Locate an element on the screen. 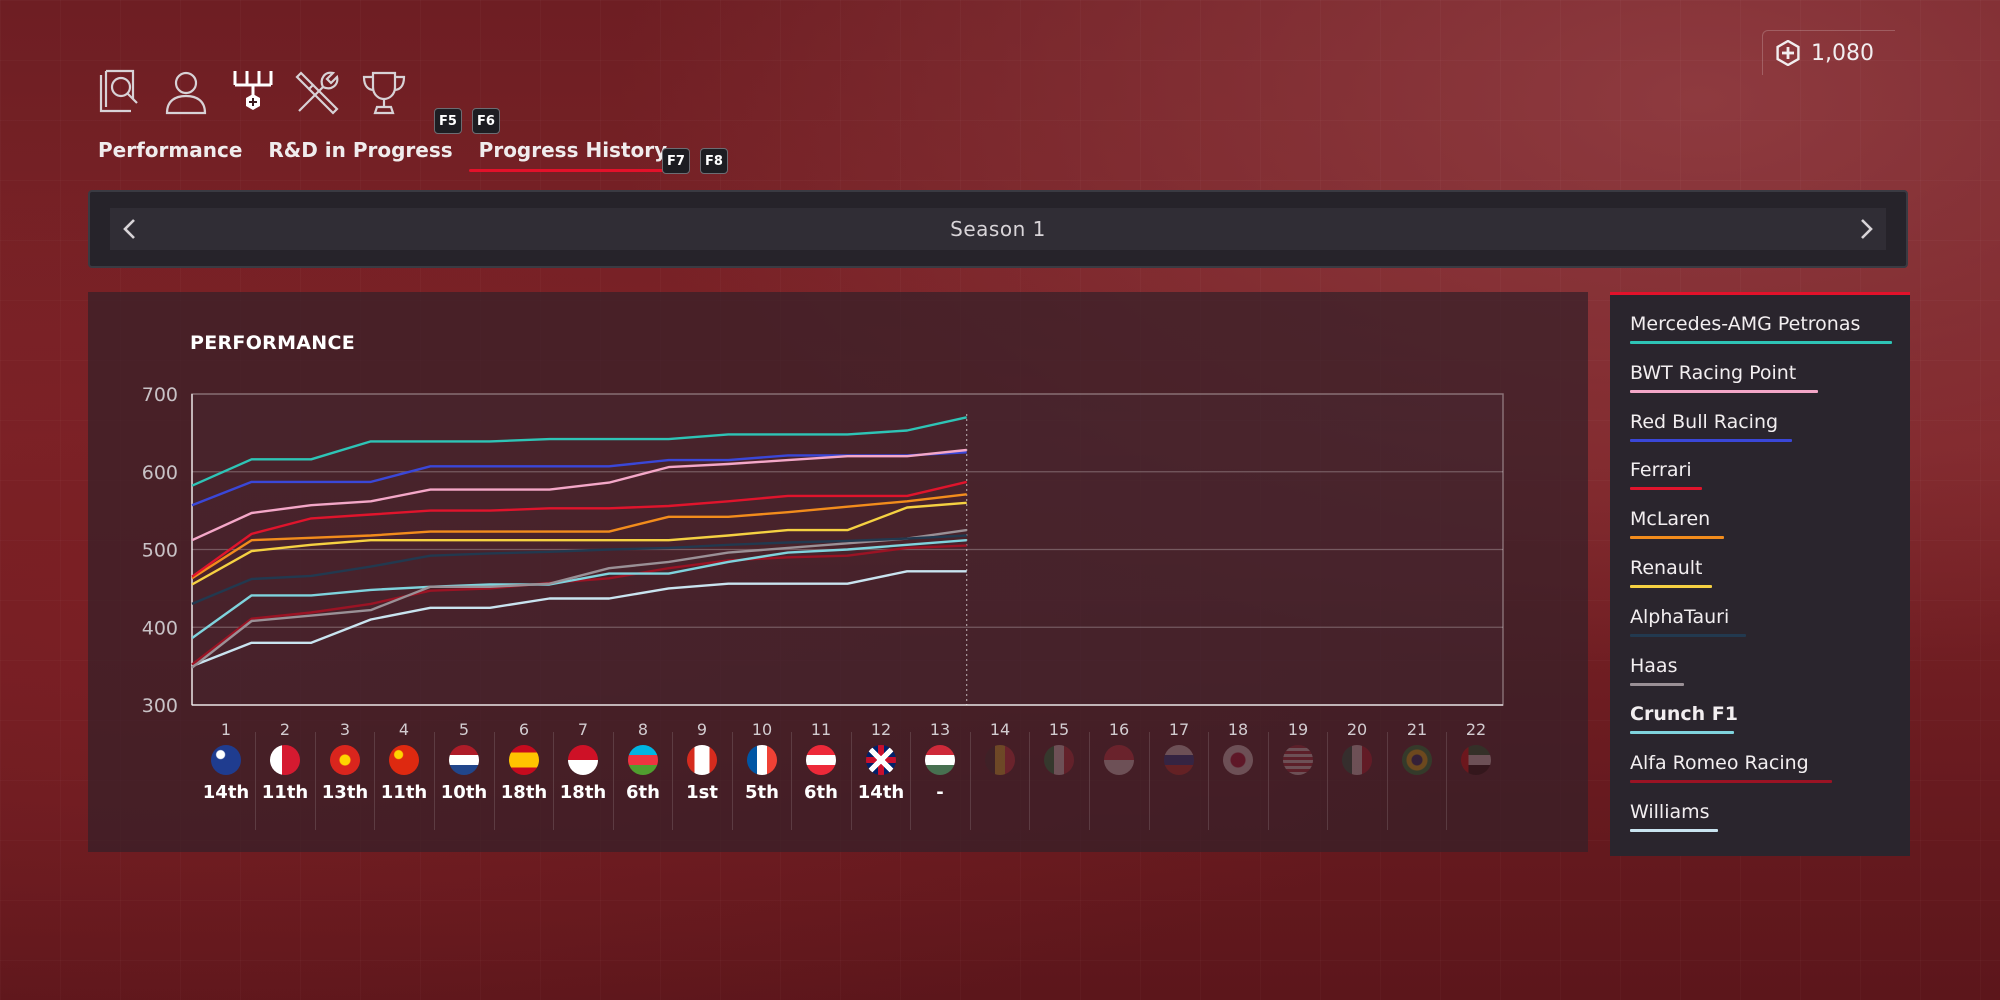 The image size is (2000, 1000). currency-amount: 1,080 is located at coordinates (1842, 53).